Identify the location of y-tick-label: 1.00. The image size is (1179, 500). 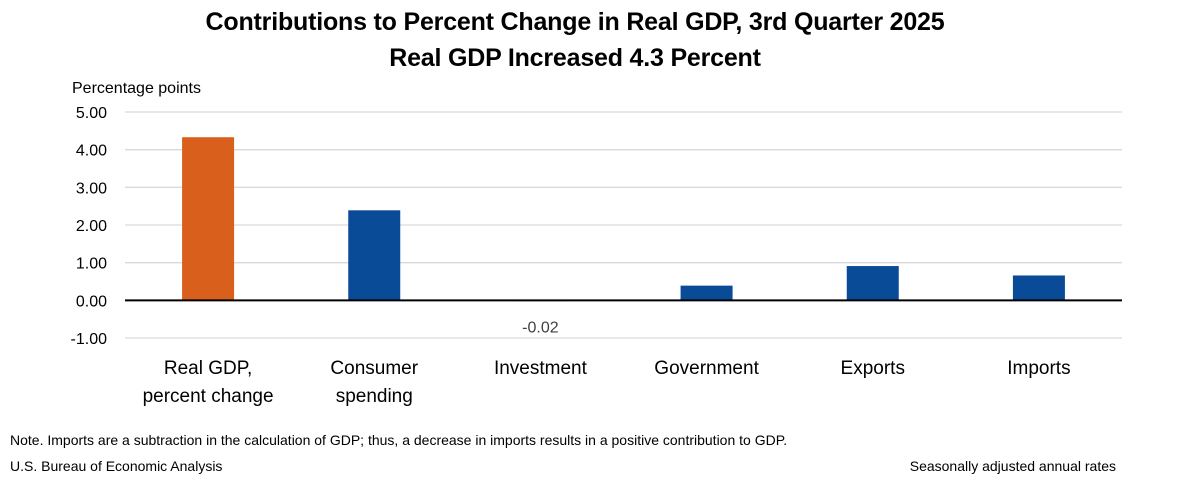
(91, 264).